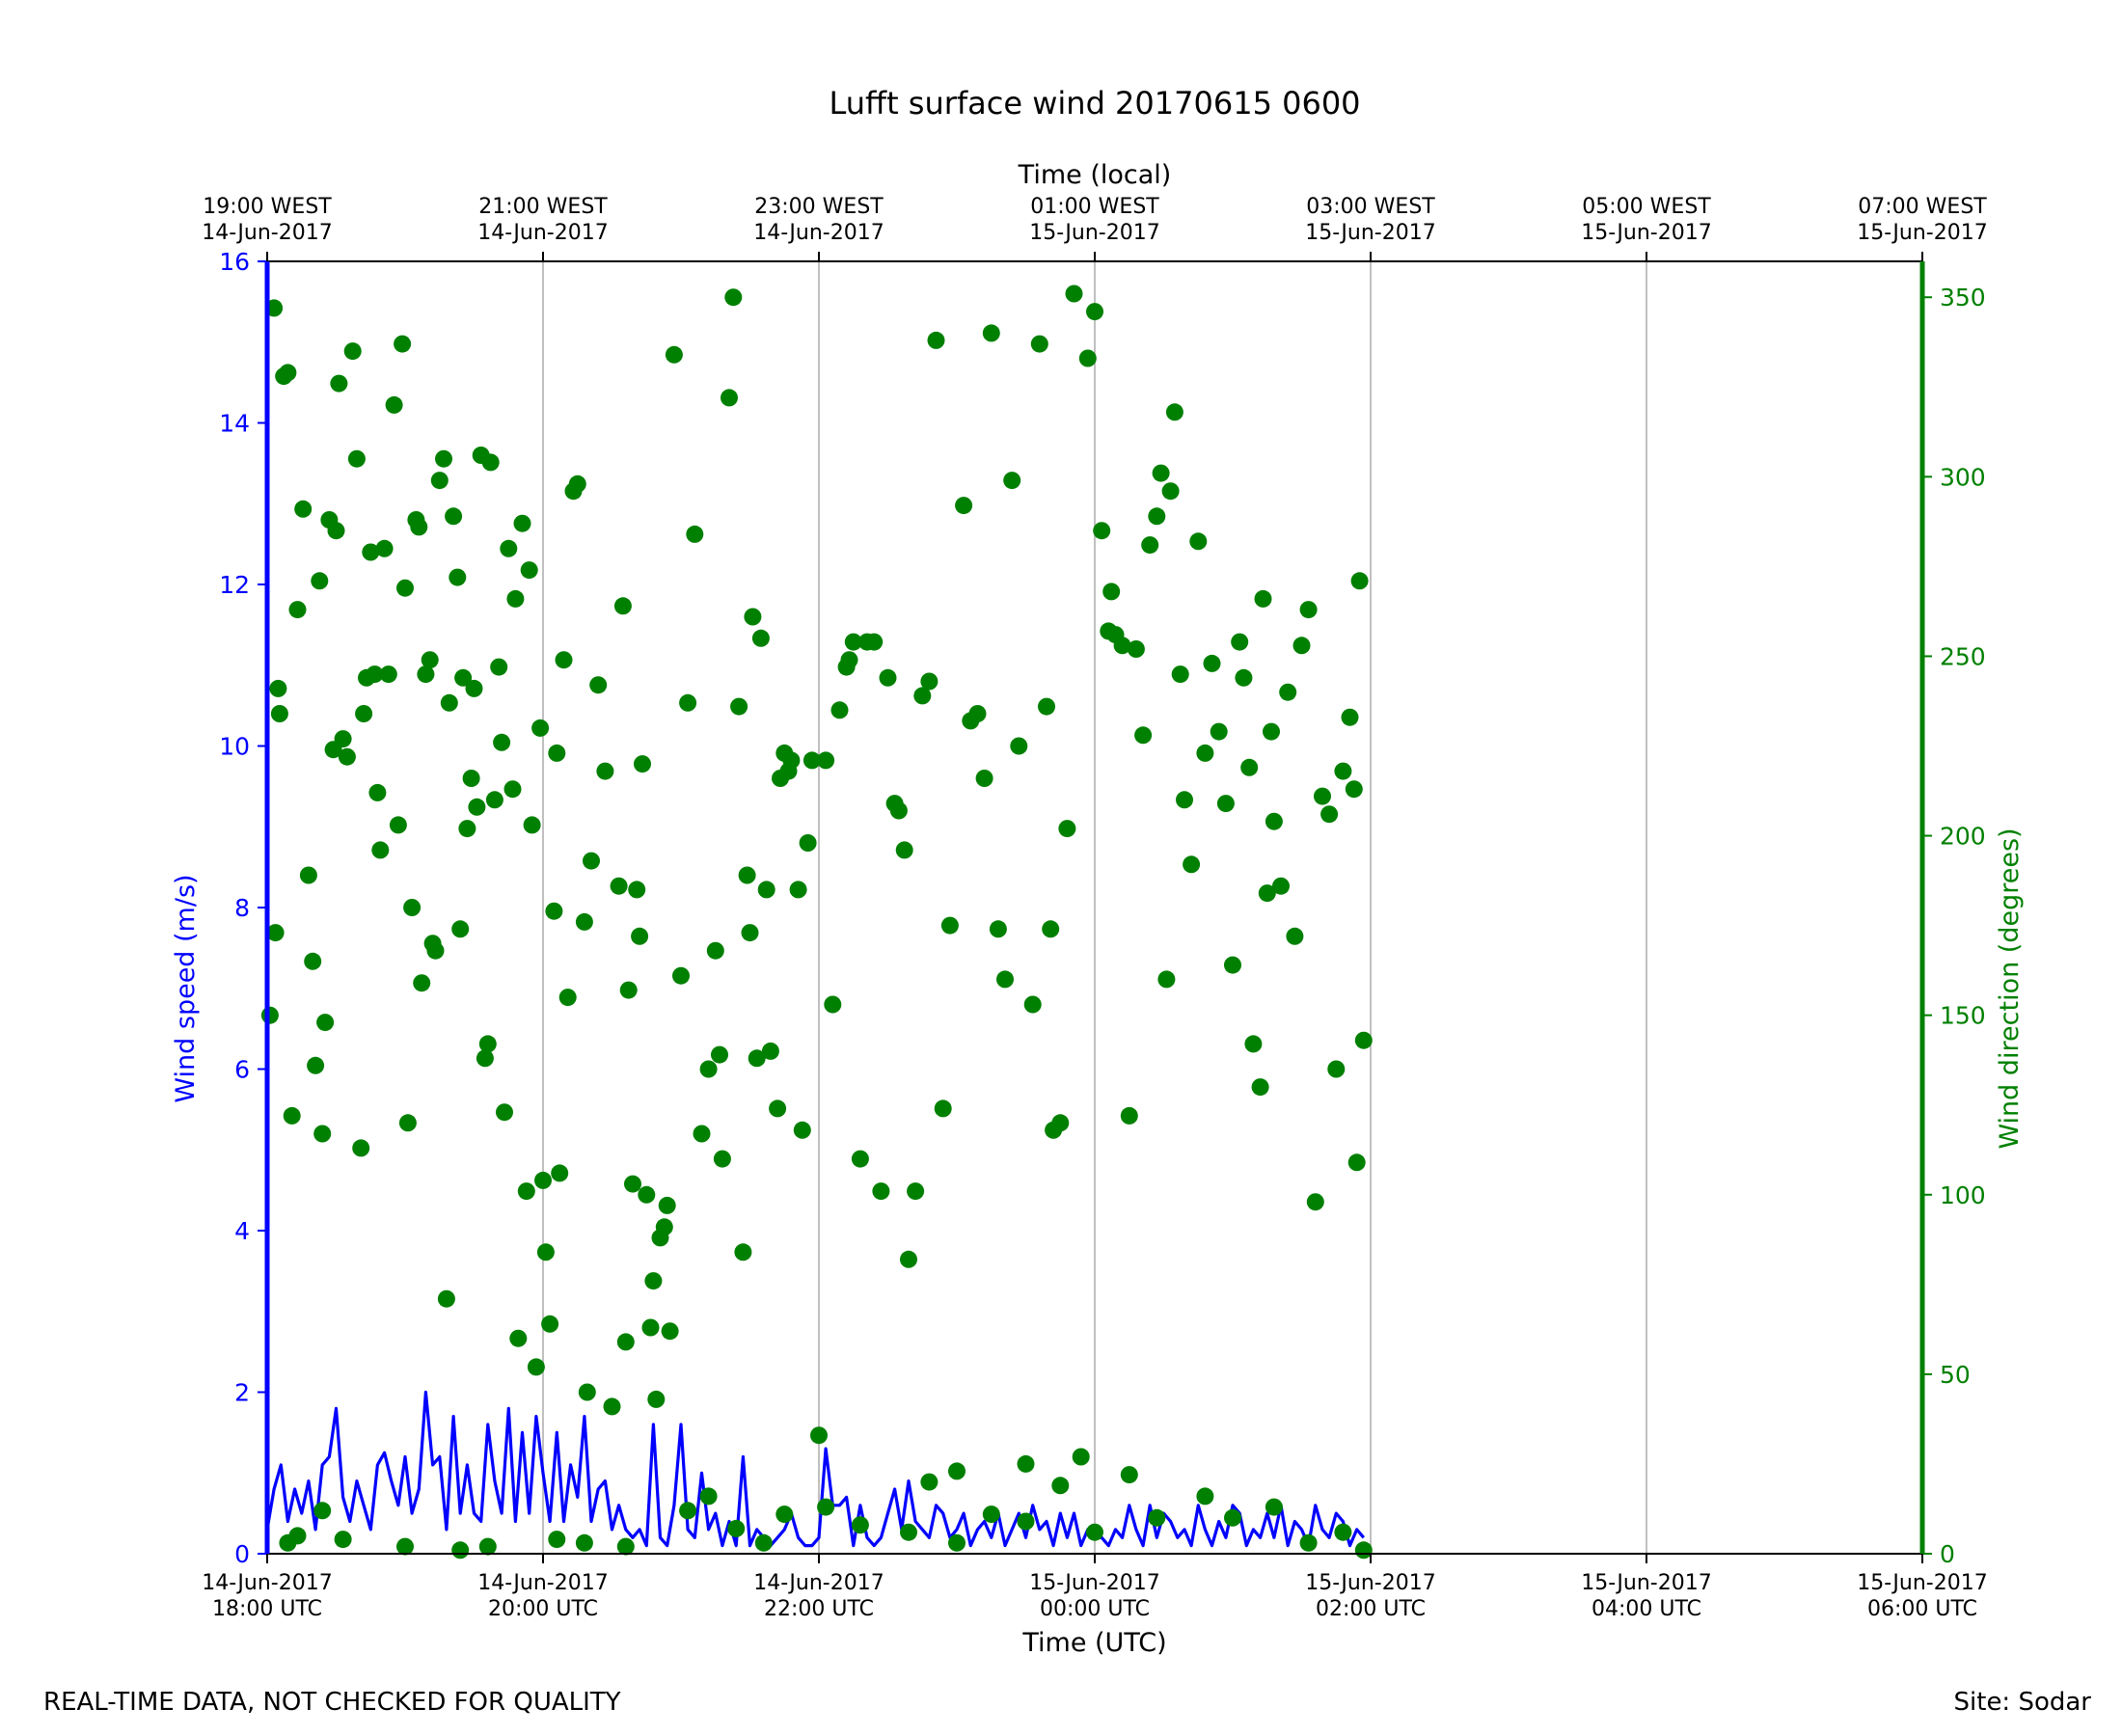 The width and height of the screenshot is (2122, 1736). I want to click on wind-speed-line, so click(816, 1469).